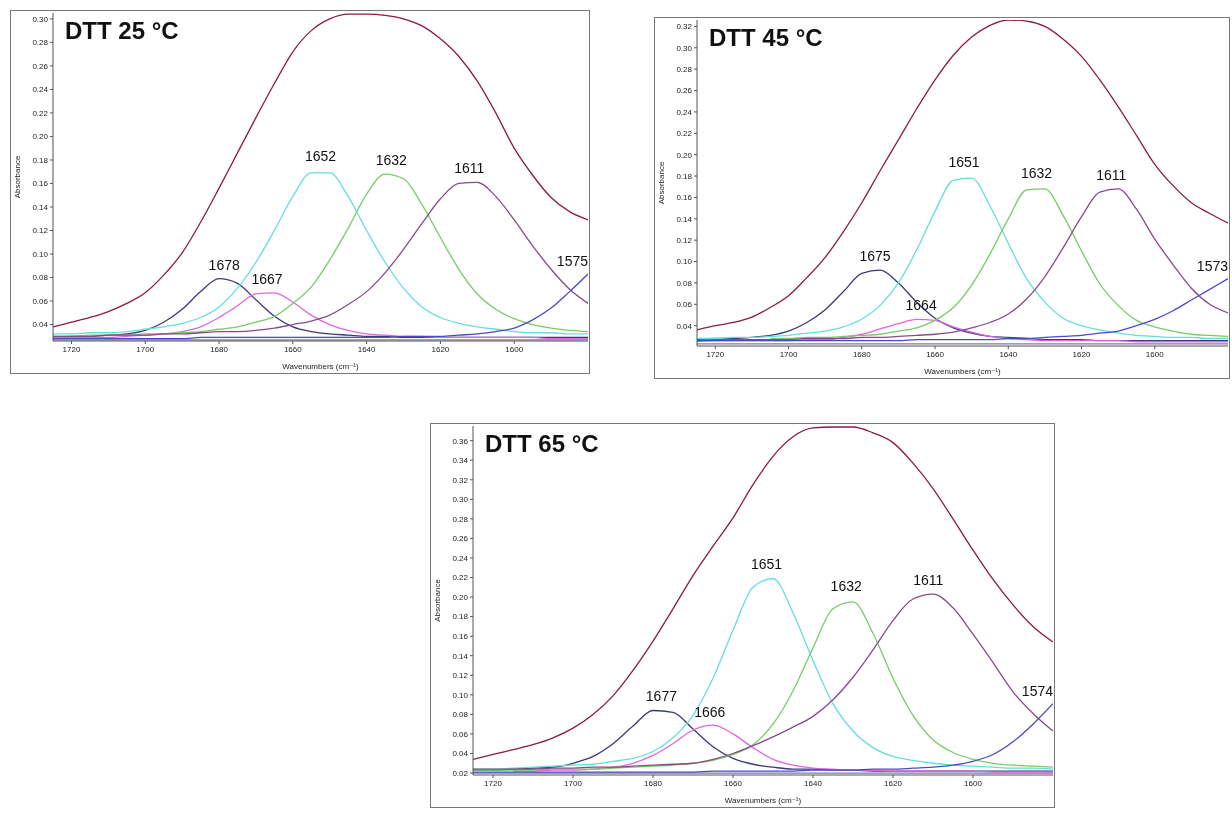 The width and height of the screenshot is (1232, 813). Describe the element at coordinates (224, 264) in the screenshot. I see `annotation: 1678` at that location.